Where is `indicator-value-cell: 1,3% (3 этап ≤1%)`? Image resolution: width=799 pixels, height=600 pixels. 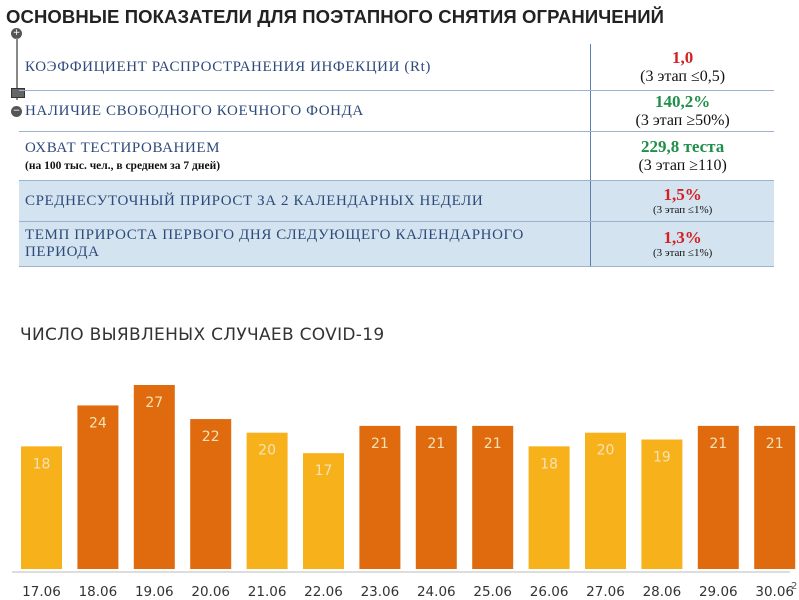
indicator-value-cell: 1,3% (3 этап ≤1%) is located at coordinates (682, 244).